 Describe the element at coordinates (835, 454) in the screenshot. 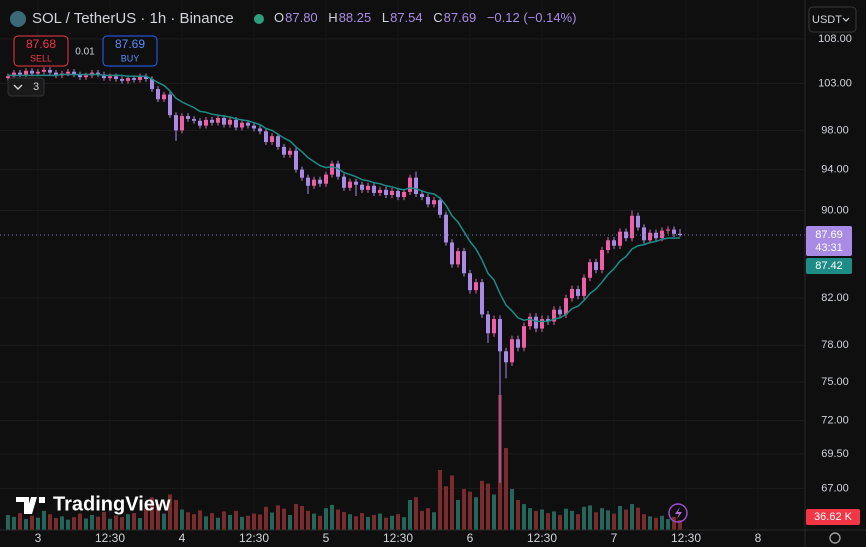

I see `y-tick-label: 69.50` at that location.